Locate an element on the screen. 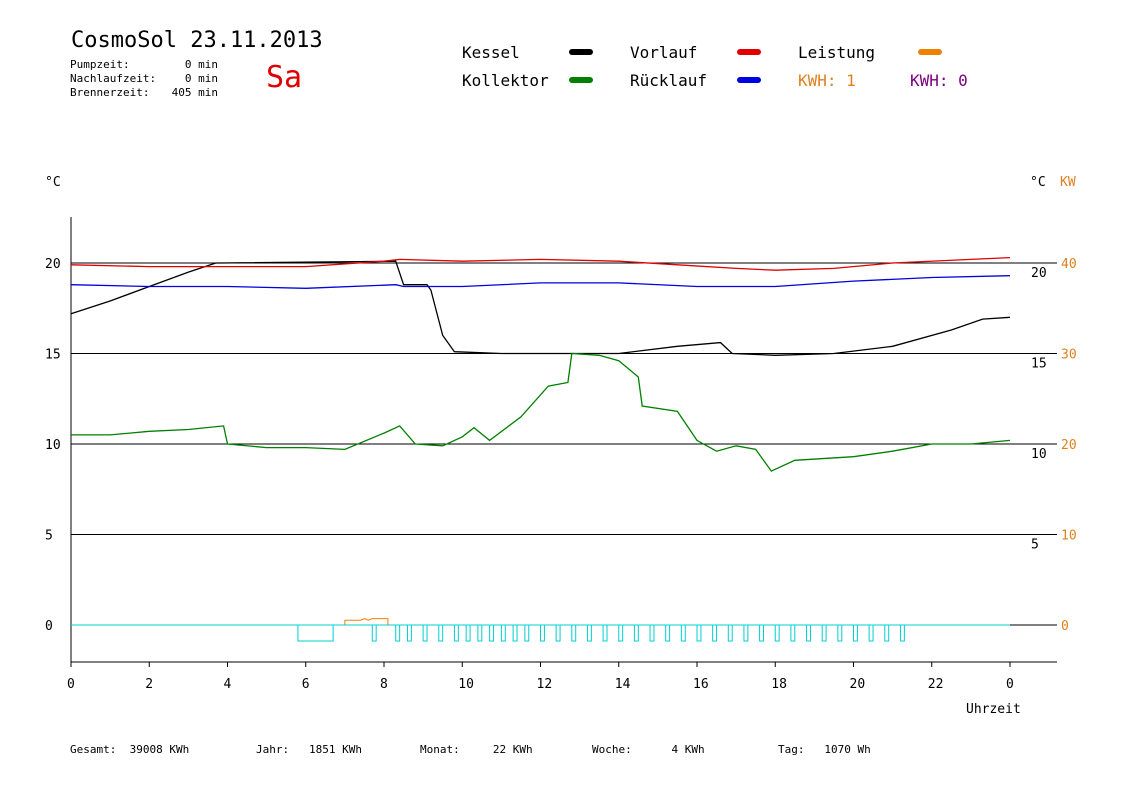 This screenshot has width=1148, height=812. y-tick-label: 15 is located at coordinates (53, 355).